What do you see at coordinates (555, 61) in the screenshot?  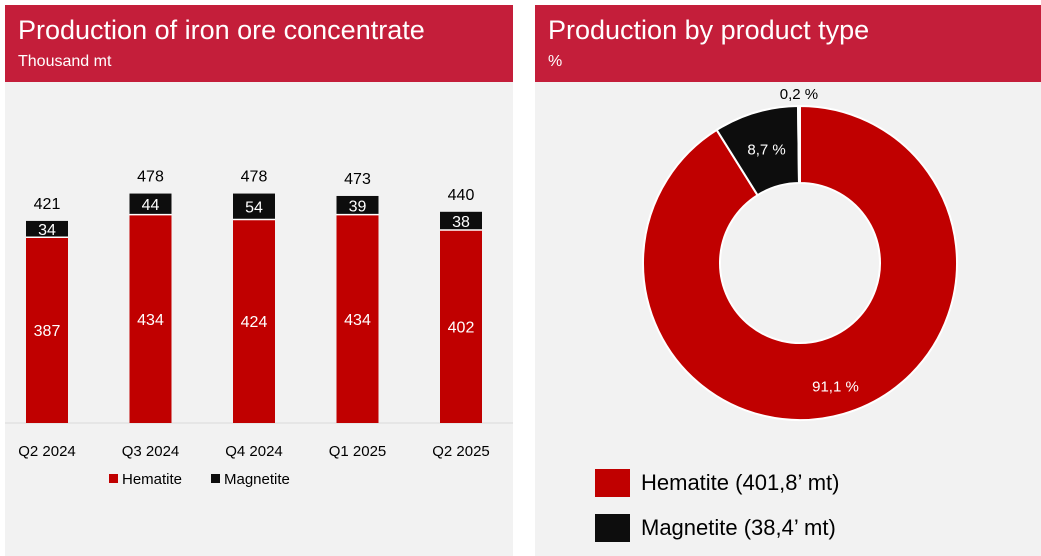 I see `donut-chart-unit: %` at bounding box center [555, 61].